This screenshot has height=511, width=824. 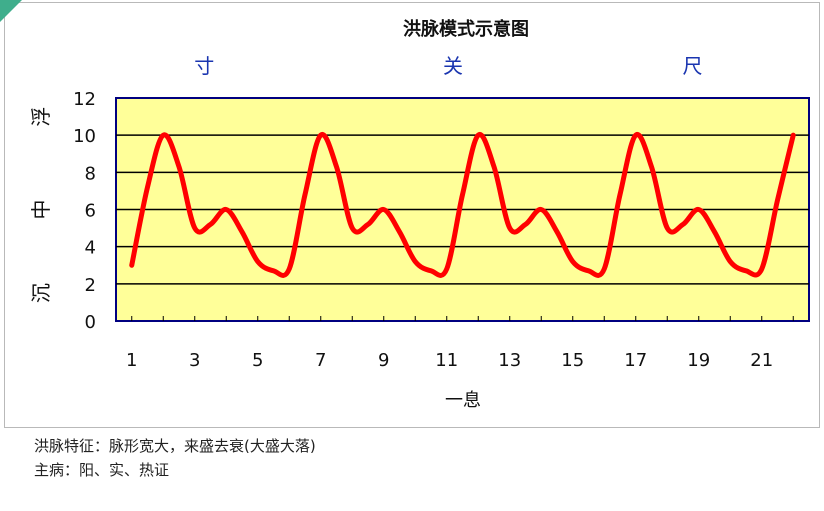 What do you see at coordinates (572, 360) in the screenshot?
I see `x-tick-label: 15` at bounding box center [572, 360].